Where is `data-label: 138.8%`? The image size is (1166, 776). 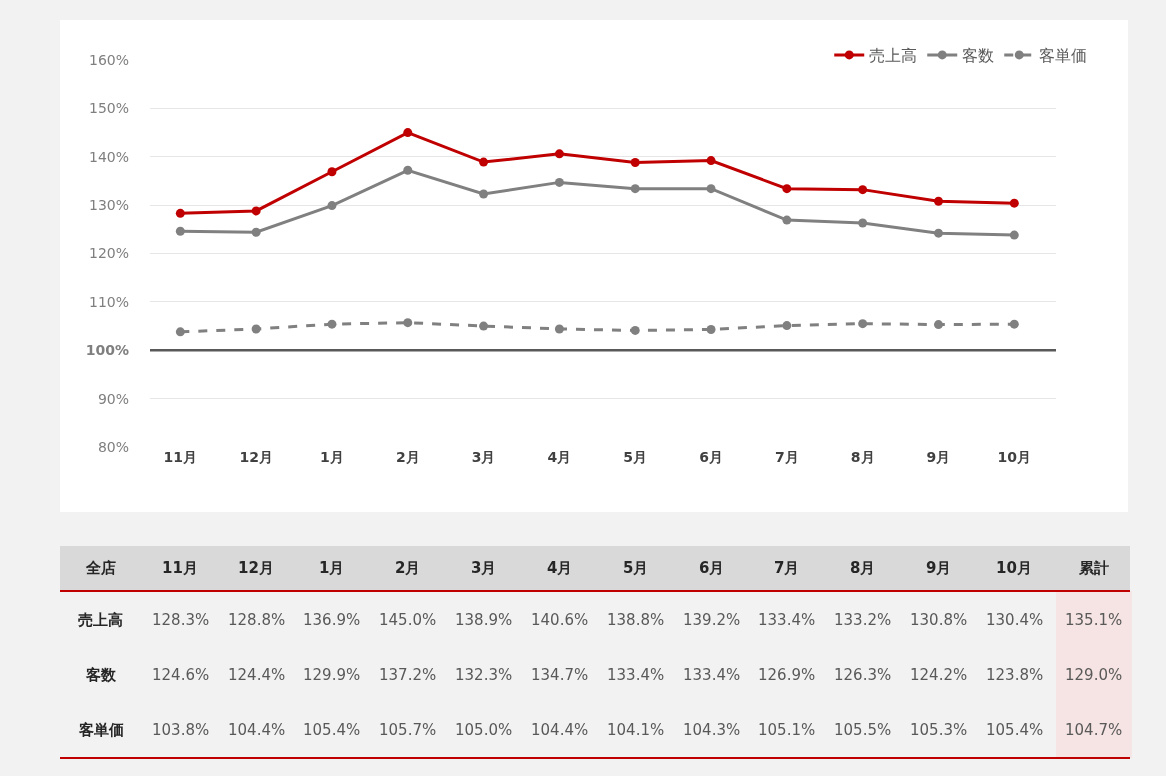 data-label: 138.8% is located at coordinates (636, 620).